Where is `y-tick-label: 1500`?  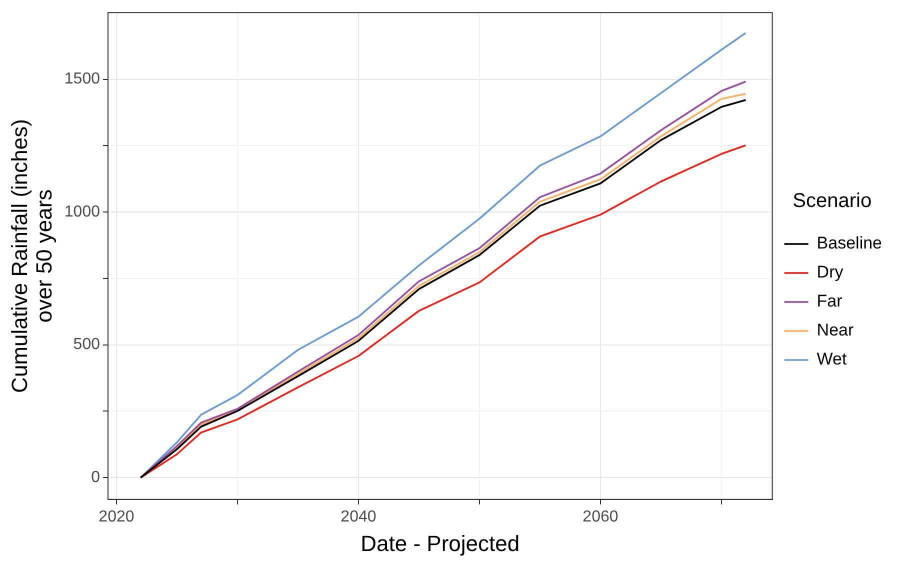 y-tick-label: 1500 is located at coordinates (82, 79).